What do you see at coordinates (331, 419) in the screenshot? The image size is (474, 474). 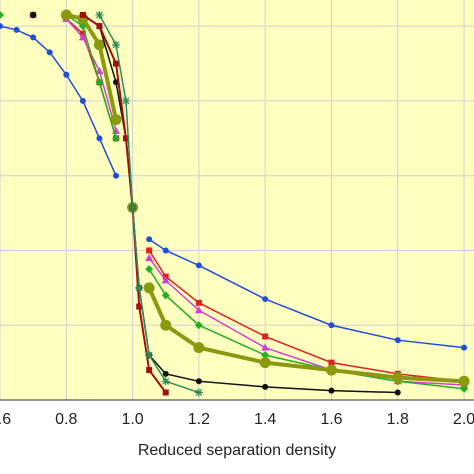 I see `x-tick-label: 1.6` at bounding box center [331, 419].